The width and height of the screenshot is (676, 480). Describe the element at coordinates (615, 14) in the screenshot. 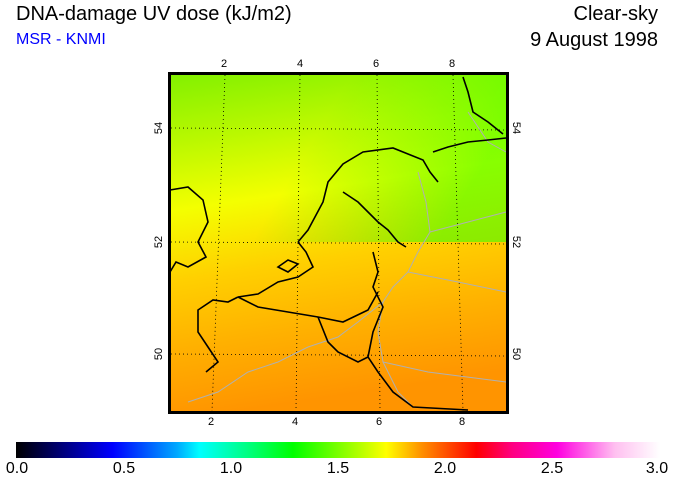

I see `sky-condition-label: Clear-sky` at that location.